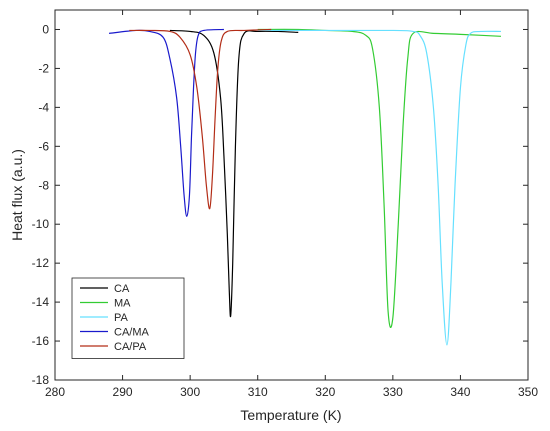 The image size is (550, 431). What do you see at coordinates (43, 146) in the screenshot?
I see `y-tick-label: -6` at bounding box center [43, 146].